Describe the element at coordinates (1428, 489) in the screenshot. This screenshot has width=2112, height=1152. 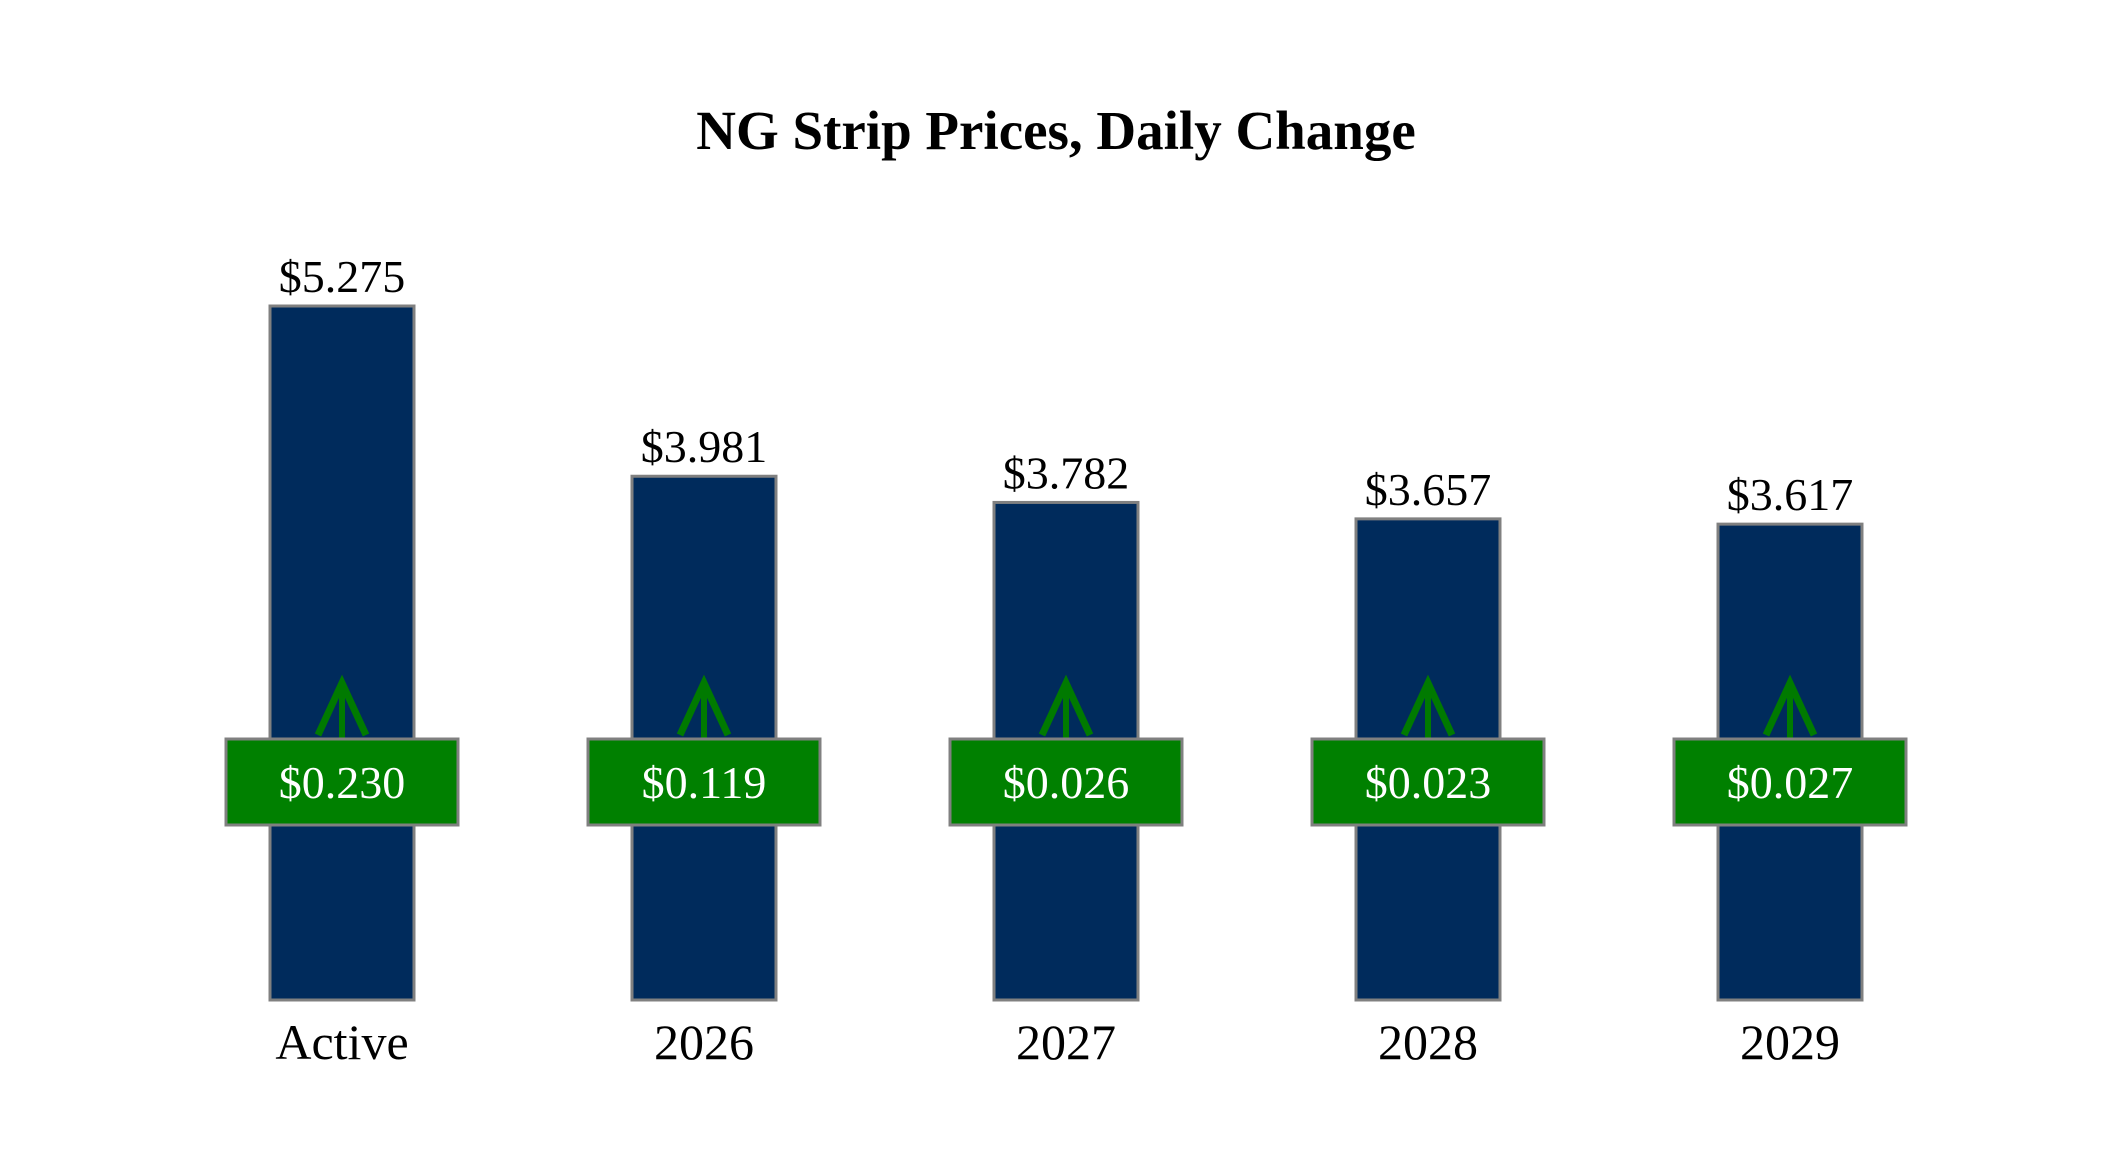
I see `bar-value-label: $3.657` at that location.